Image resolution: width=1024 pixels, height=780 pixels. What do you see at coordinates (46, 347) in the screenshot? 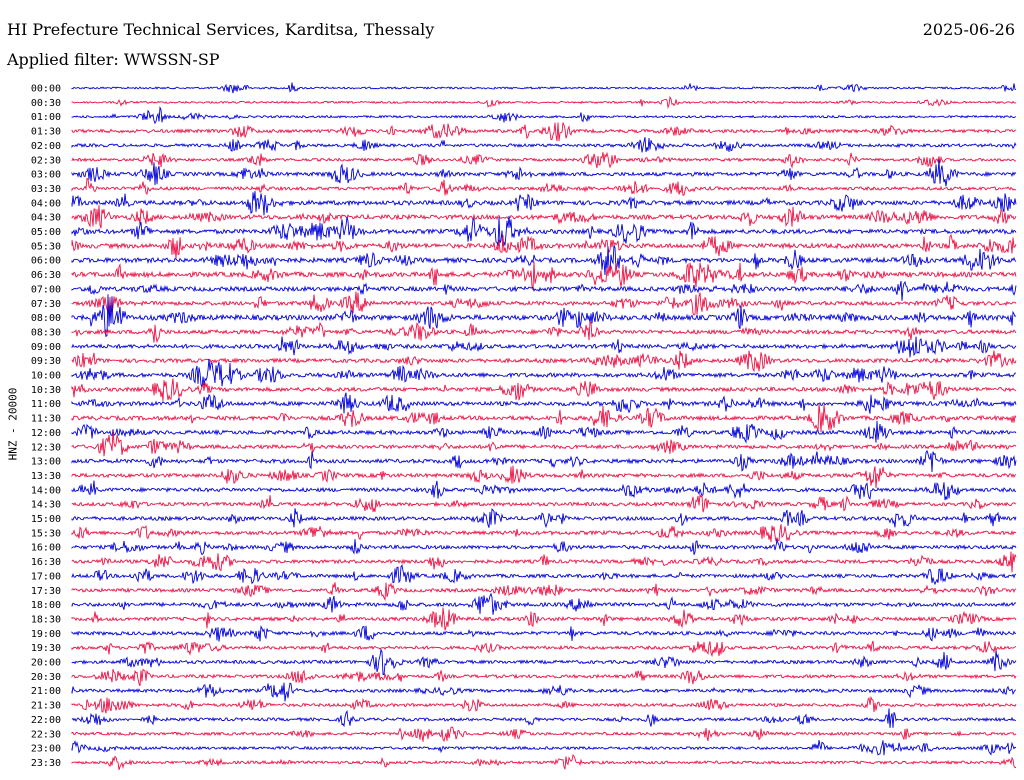
I see `time-tick-label: 09:00` at bounding box center [46, 347].